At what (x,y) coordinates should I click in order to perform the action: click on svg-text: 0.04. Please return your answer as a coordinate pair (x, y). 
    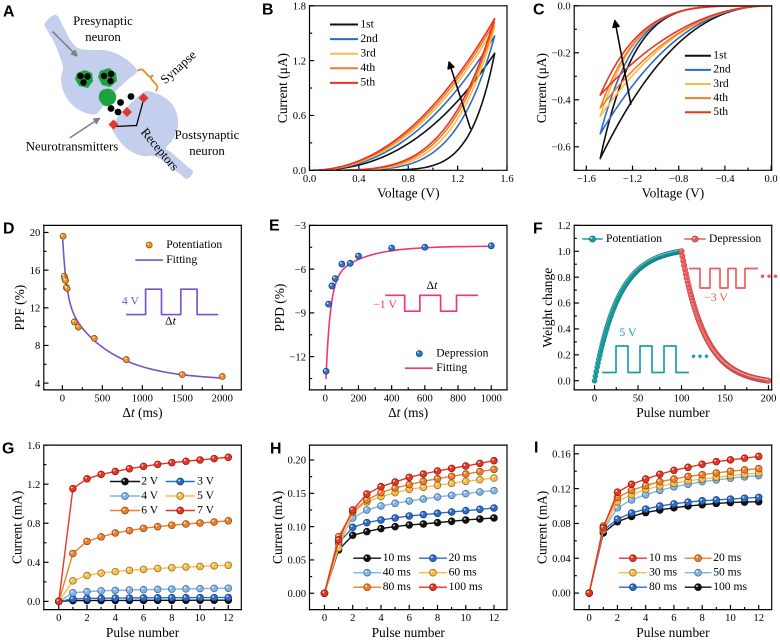
    Looking at the image, I should click on (561, 559).